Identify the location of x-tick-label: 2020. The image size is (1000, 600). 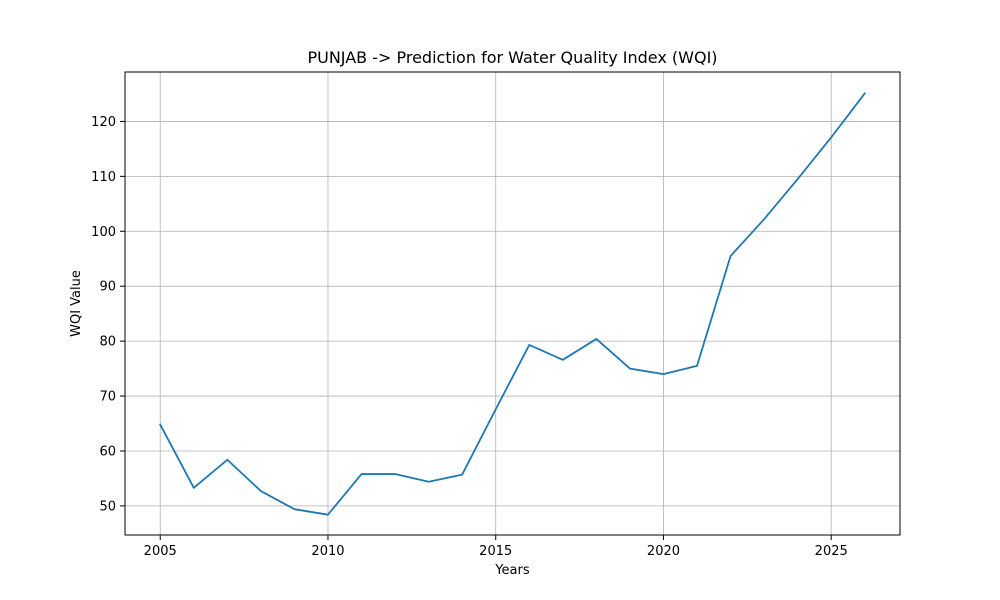
(663, 551).